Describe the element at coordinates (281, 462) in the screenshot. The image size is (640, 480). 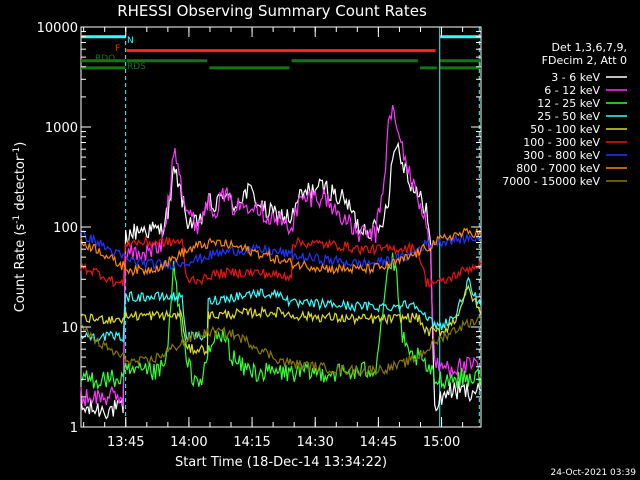
I see `x-axis-label: Start Time (18-Dec-14 13:34:22)` at that location.